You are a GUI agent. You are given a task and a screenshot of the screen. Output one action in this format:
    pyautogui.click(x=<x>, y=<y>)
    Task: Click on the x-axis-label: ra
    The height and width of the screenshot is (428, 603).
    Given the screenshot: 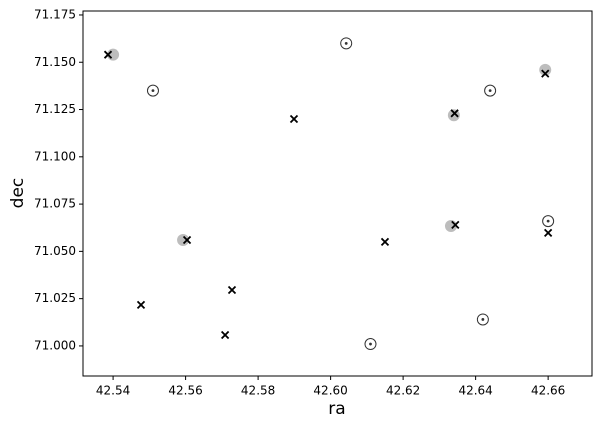 What is the action you would take?
    pyautogui.click(x=336, y=409)
    